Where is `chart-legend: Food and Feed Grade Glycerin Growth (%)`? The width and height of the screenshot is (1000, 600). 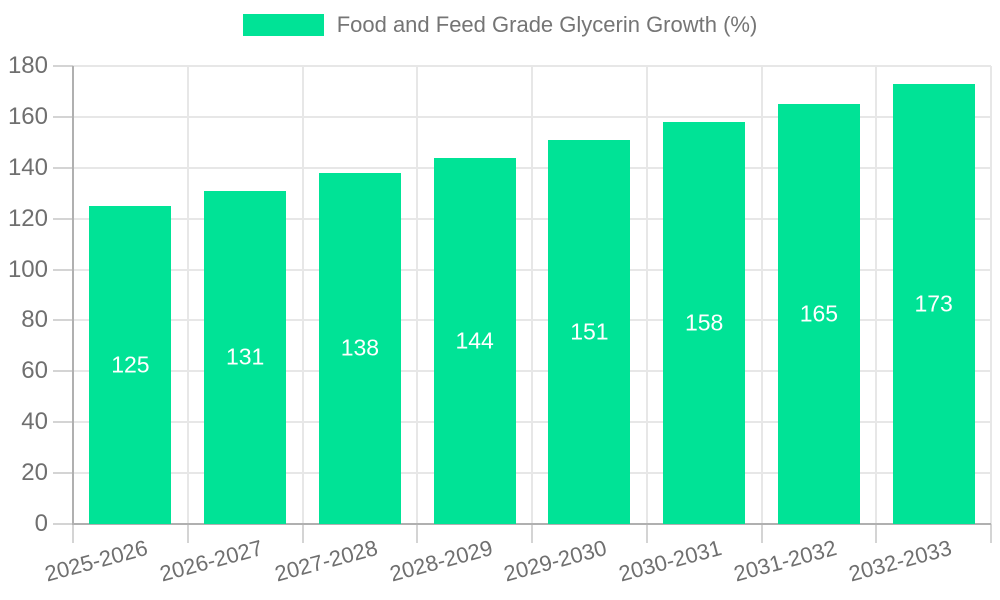 chart-legend: Food and Feed Grade Glycerin Growth (%) is located at coordinates (500, 25).